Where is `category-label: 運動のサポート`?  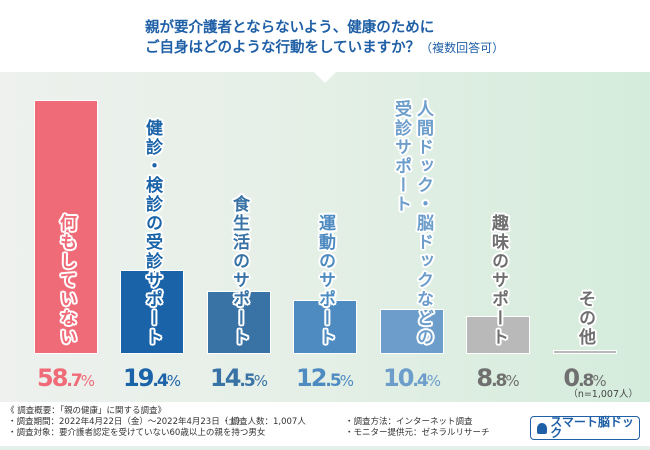
category-label: 運動のサポート is located at coordinates (325, 280).